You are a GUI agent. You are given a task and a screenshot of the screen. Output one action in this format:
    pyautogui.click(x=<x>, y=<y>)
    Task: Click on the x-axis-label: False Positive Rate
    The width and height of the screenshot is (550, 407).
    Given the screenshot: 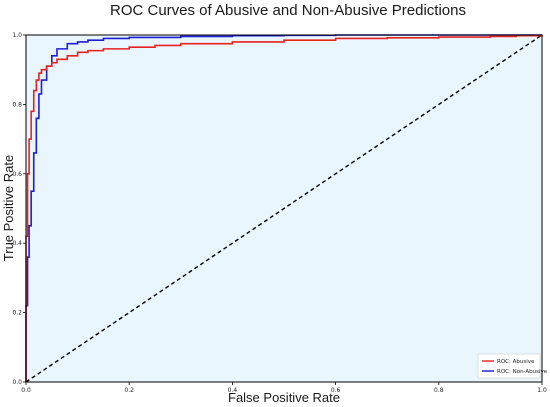 What is the action you would take?
    pyautogui.click(x=284, y=397)
    